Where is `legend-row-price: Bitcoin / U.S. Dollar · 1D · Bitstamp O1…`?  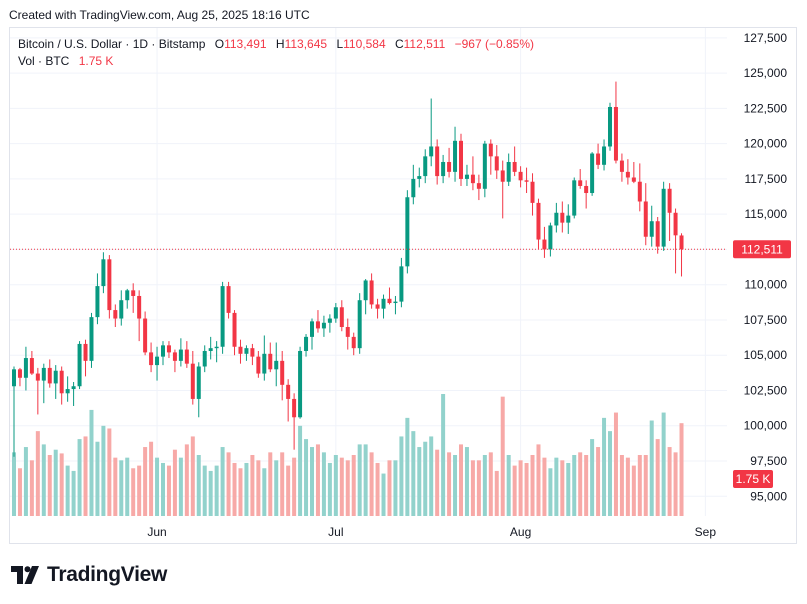
legend-row-price: Bitcoin / U.S. Dollar · 1D · Bitstamp O1… is located at coordinates (276, 44).